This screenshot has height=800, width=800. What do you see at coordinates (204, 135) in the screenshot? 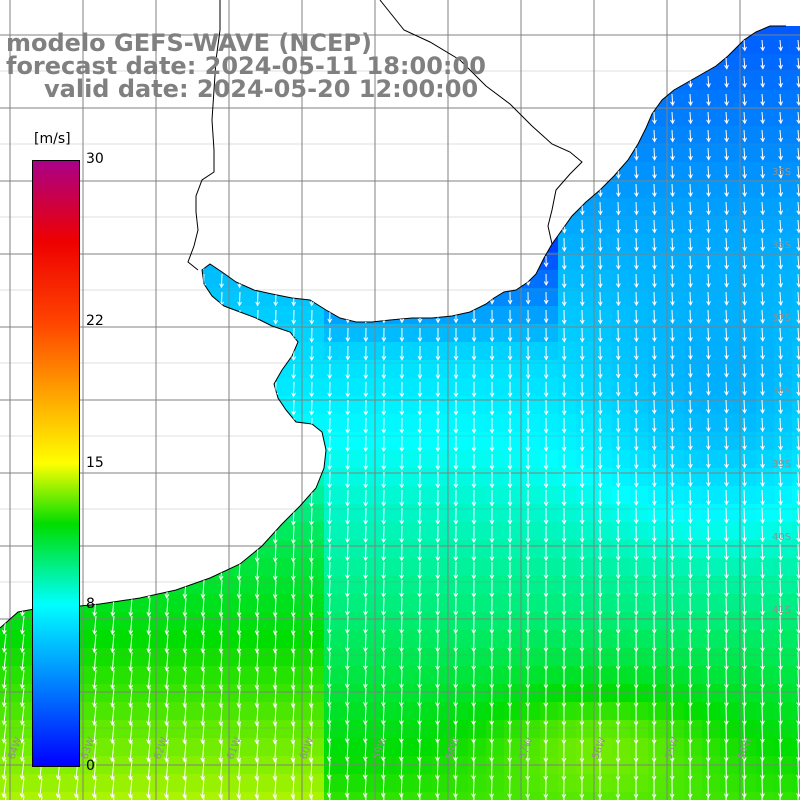
I see `inland-border` at bounding box center [204, 135].